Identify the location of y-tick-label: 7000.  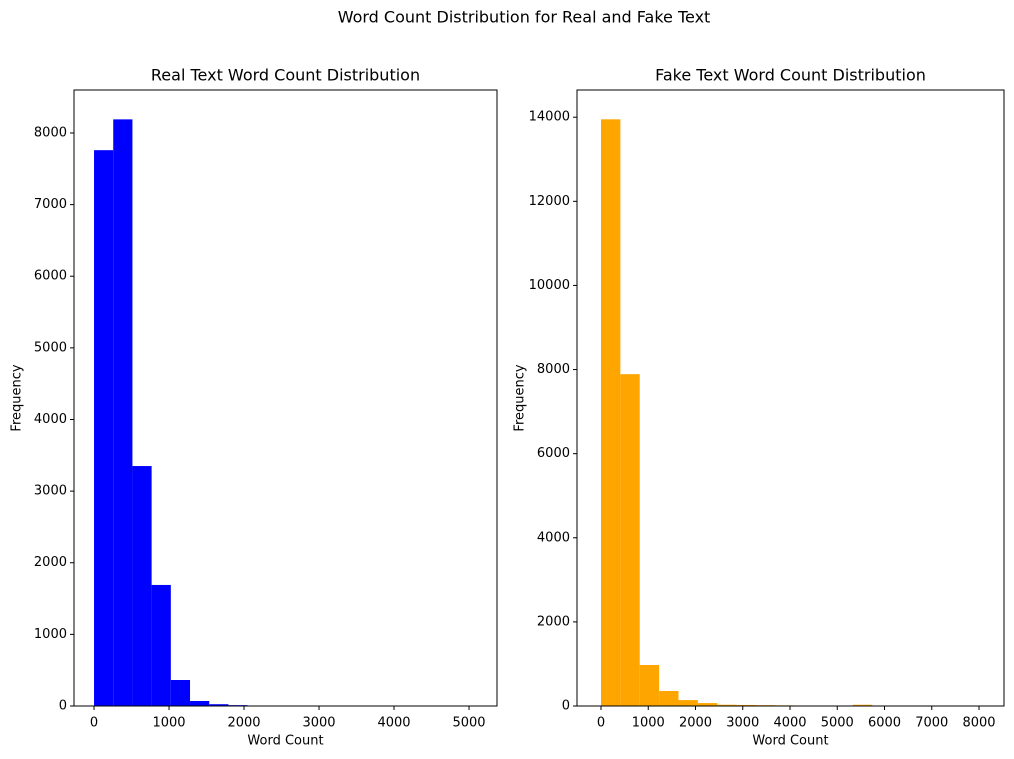
(50, 204).